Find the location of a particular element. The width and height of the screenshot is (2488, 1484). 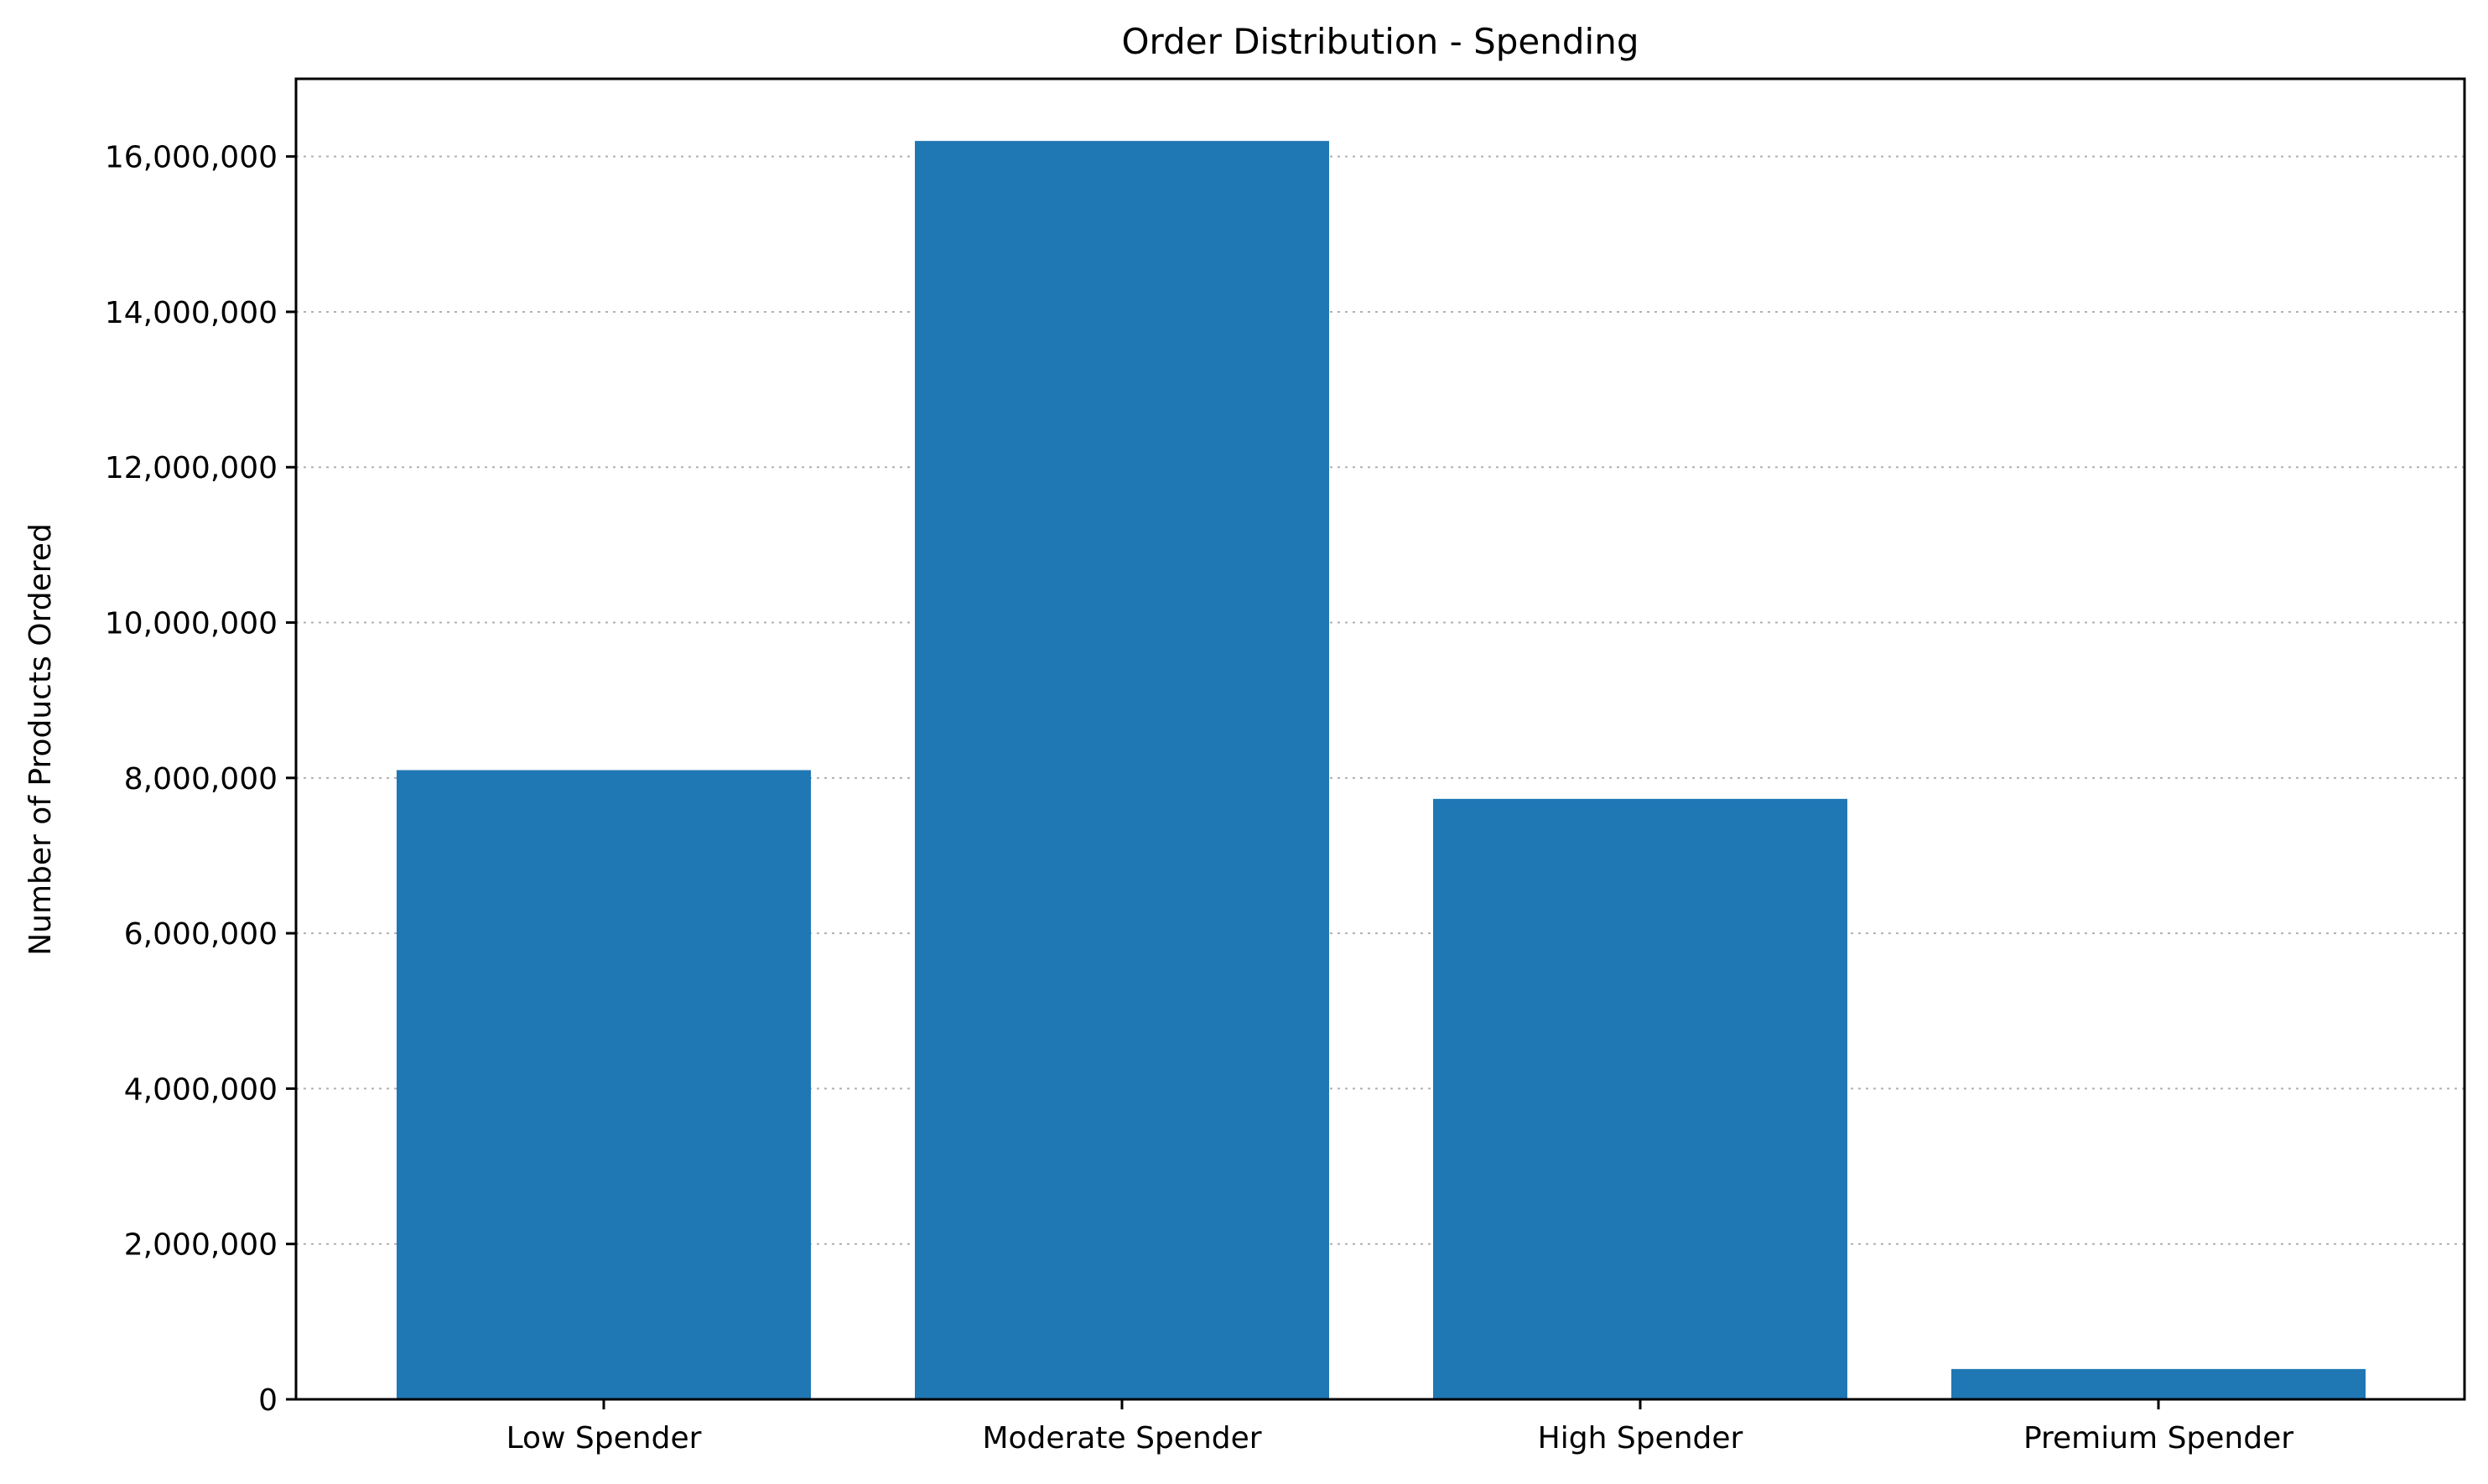

y-tick-label: 4,000,000 is located at coordinates (201, 1089).